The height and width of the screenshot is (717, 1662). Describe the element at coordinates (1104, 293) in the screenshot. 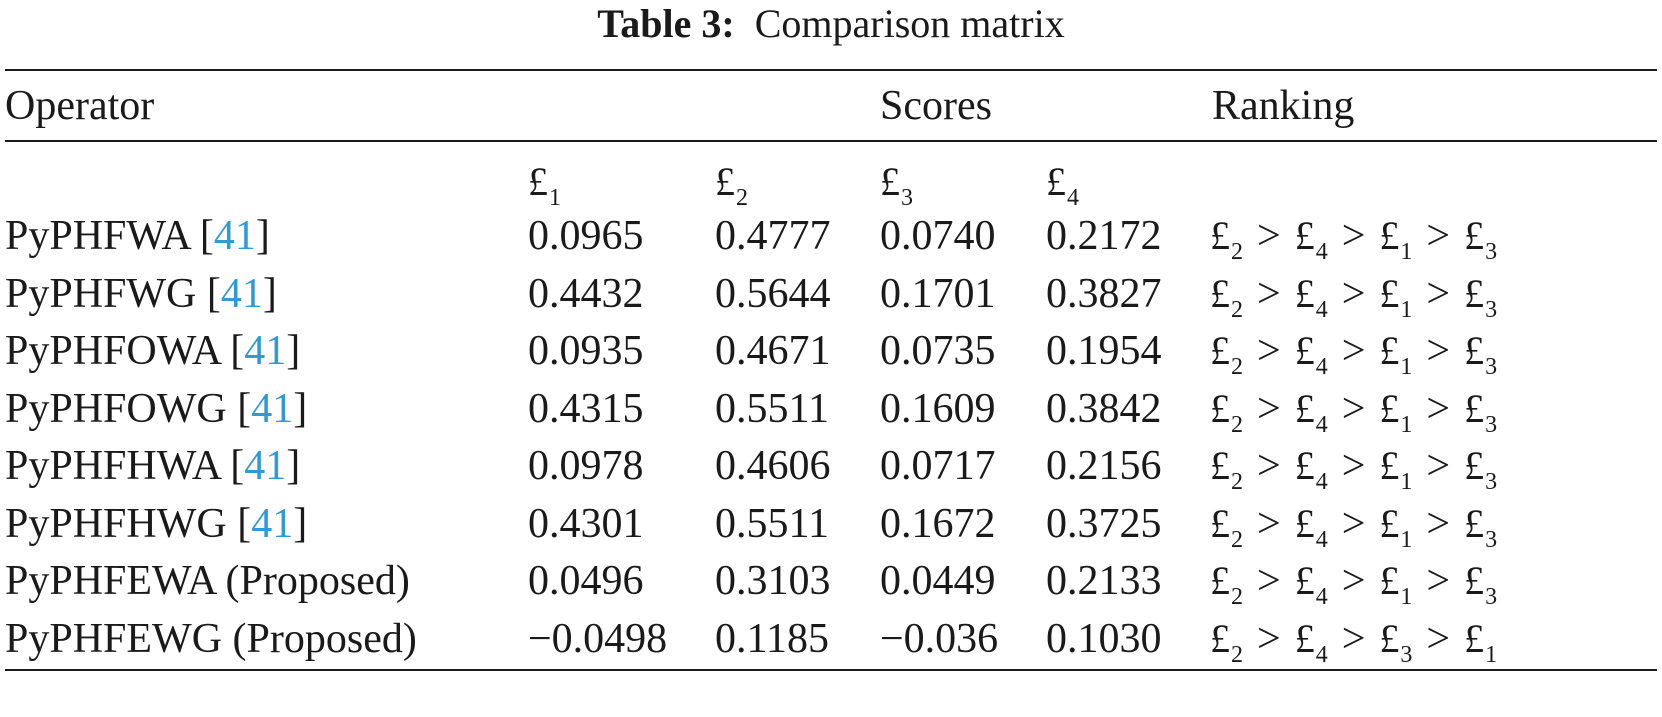

I see `score-cell: 0.3827` at that location.